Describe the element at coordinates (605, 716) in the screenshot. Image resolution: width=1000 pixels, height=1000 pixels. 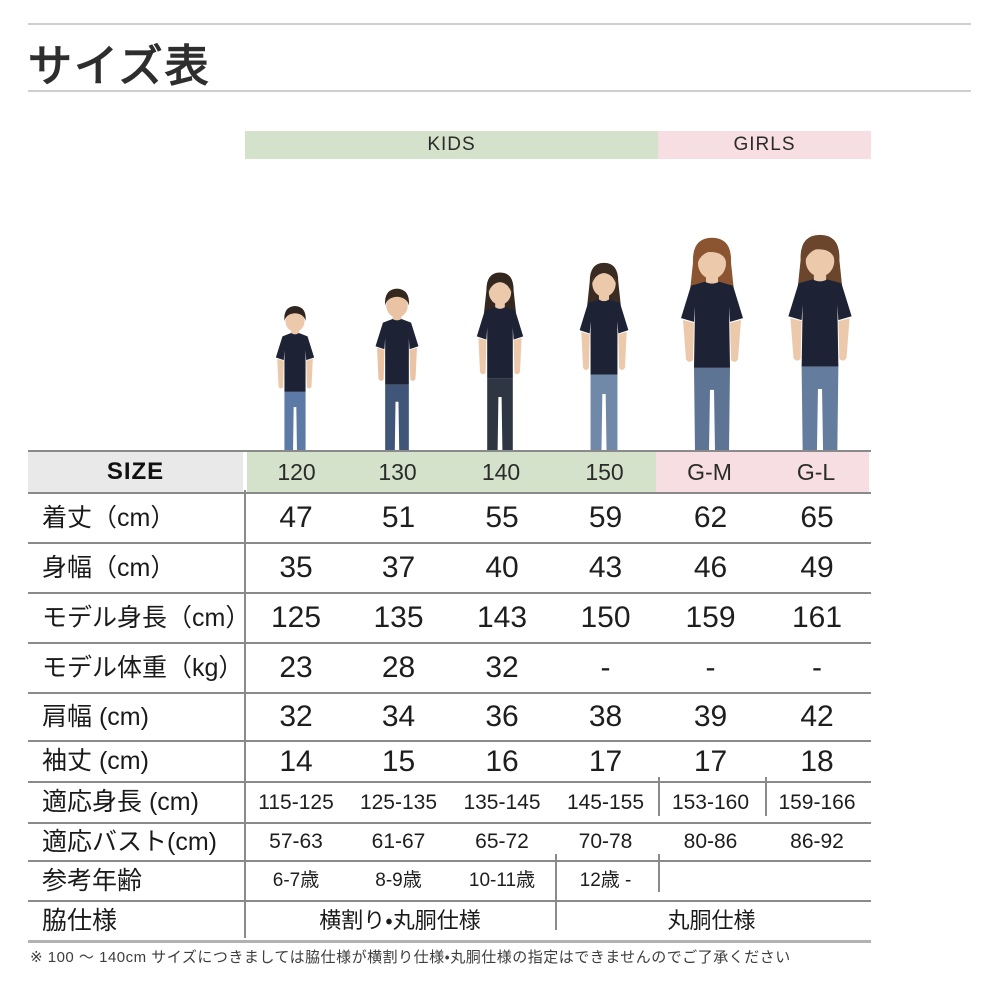
I see `cell: 38` at that location.